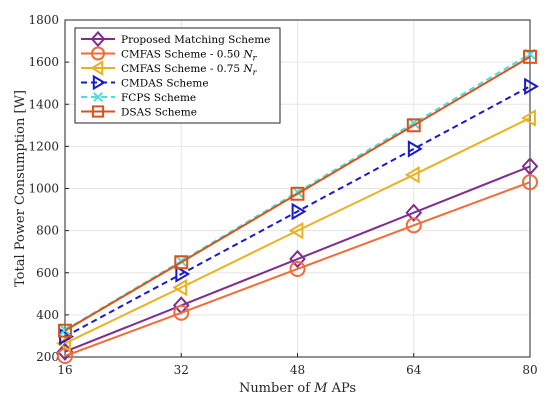  I want to click on legend-label: CMFAS Scheme - 0.50 Nr, so click(189, 56).